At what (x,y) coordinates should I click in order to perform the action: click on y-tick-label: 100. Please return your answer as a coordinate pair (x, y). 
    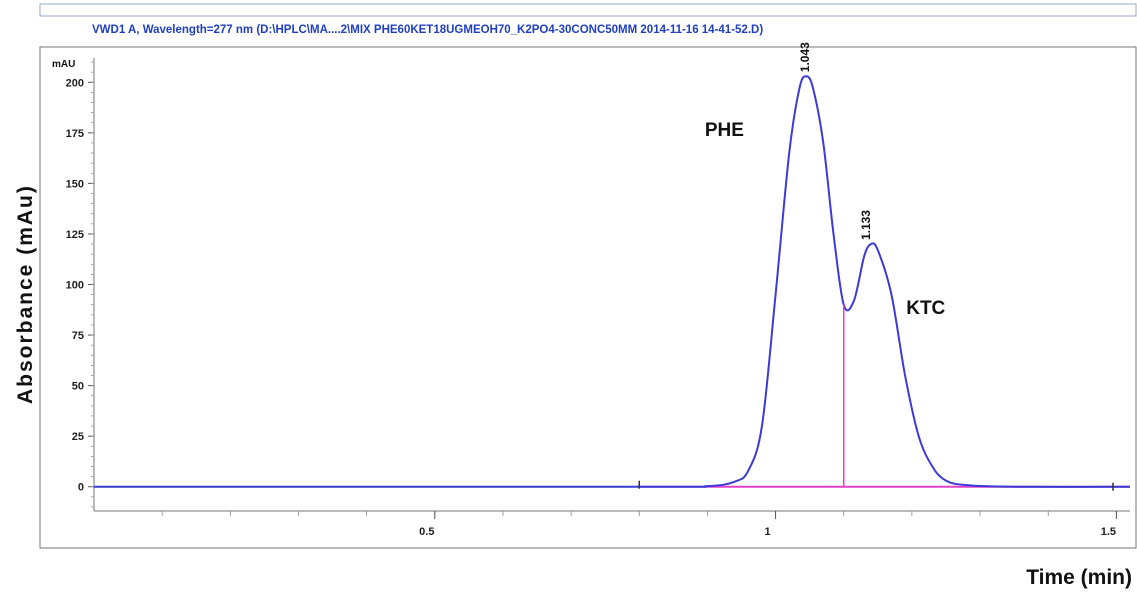
    Looking at the image, I should click on (75, 286).